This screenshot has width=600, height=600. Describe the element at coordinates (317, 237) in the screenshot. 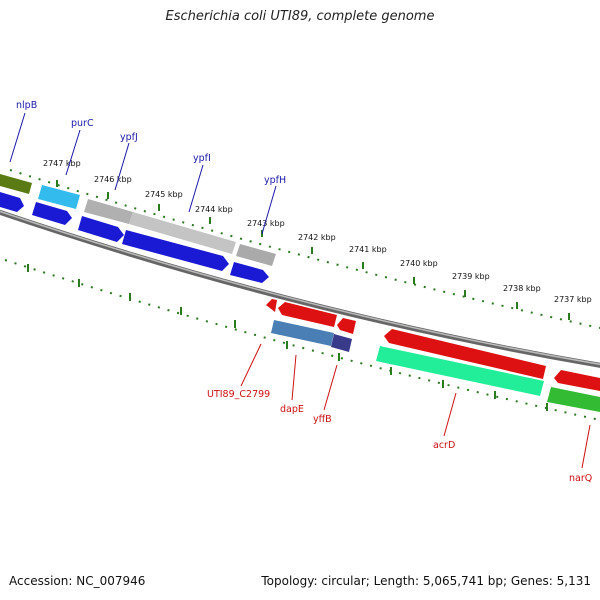

I see `kbp-label: 2742 kbp` at that location.